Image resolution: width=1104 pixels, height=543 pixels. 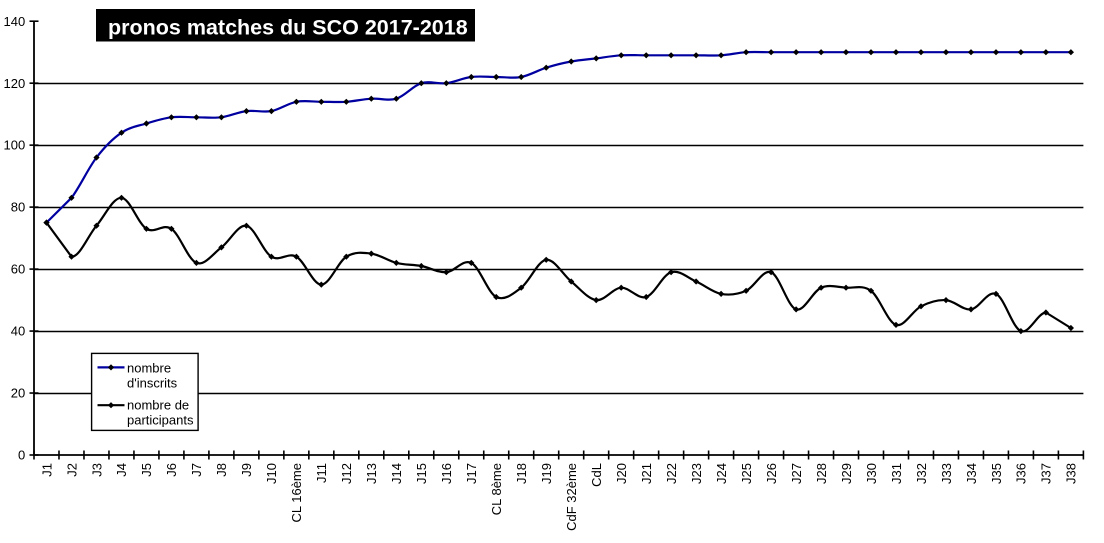 What do you see at coordinates (946, 473) in the screenshot?
I see `svg-text: J33` at bounding box center [946, 473].